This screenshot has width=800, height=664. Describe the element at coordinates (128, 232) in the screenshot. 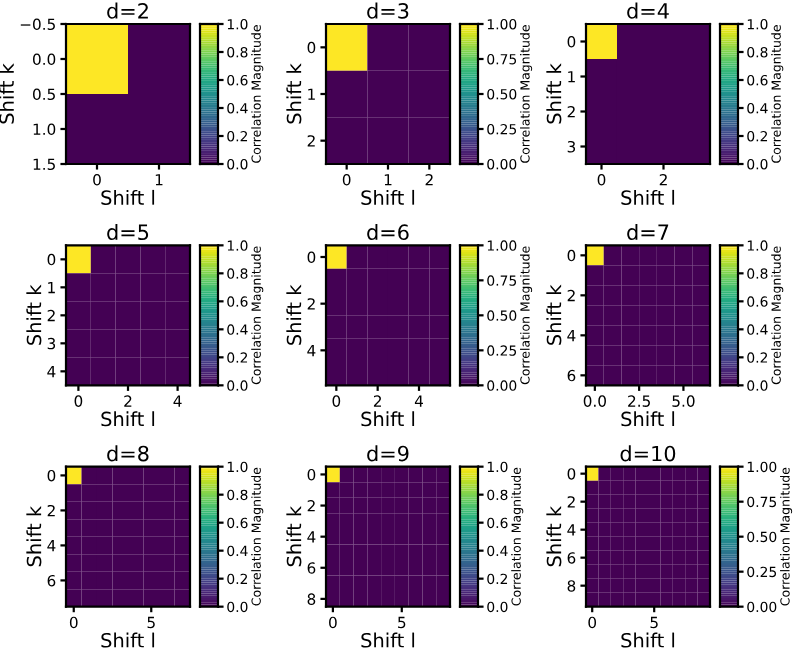

I see `chart-title: d=5` at that location.